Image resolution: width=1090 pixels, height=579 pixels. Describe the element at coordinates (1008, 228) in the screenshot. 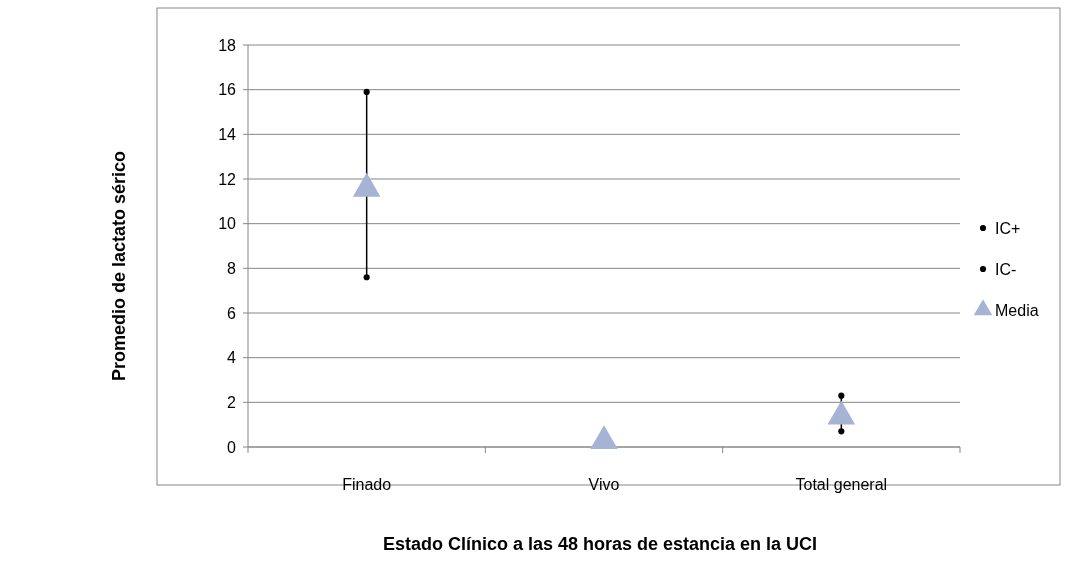

I see `legend-label: IC+` at that location.